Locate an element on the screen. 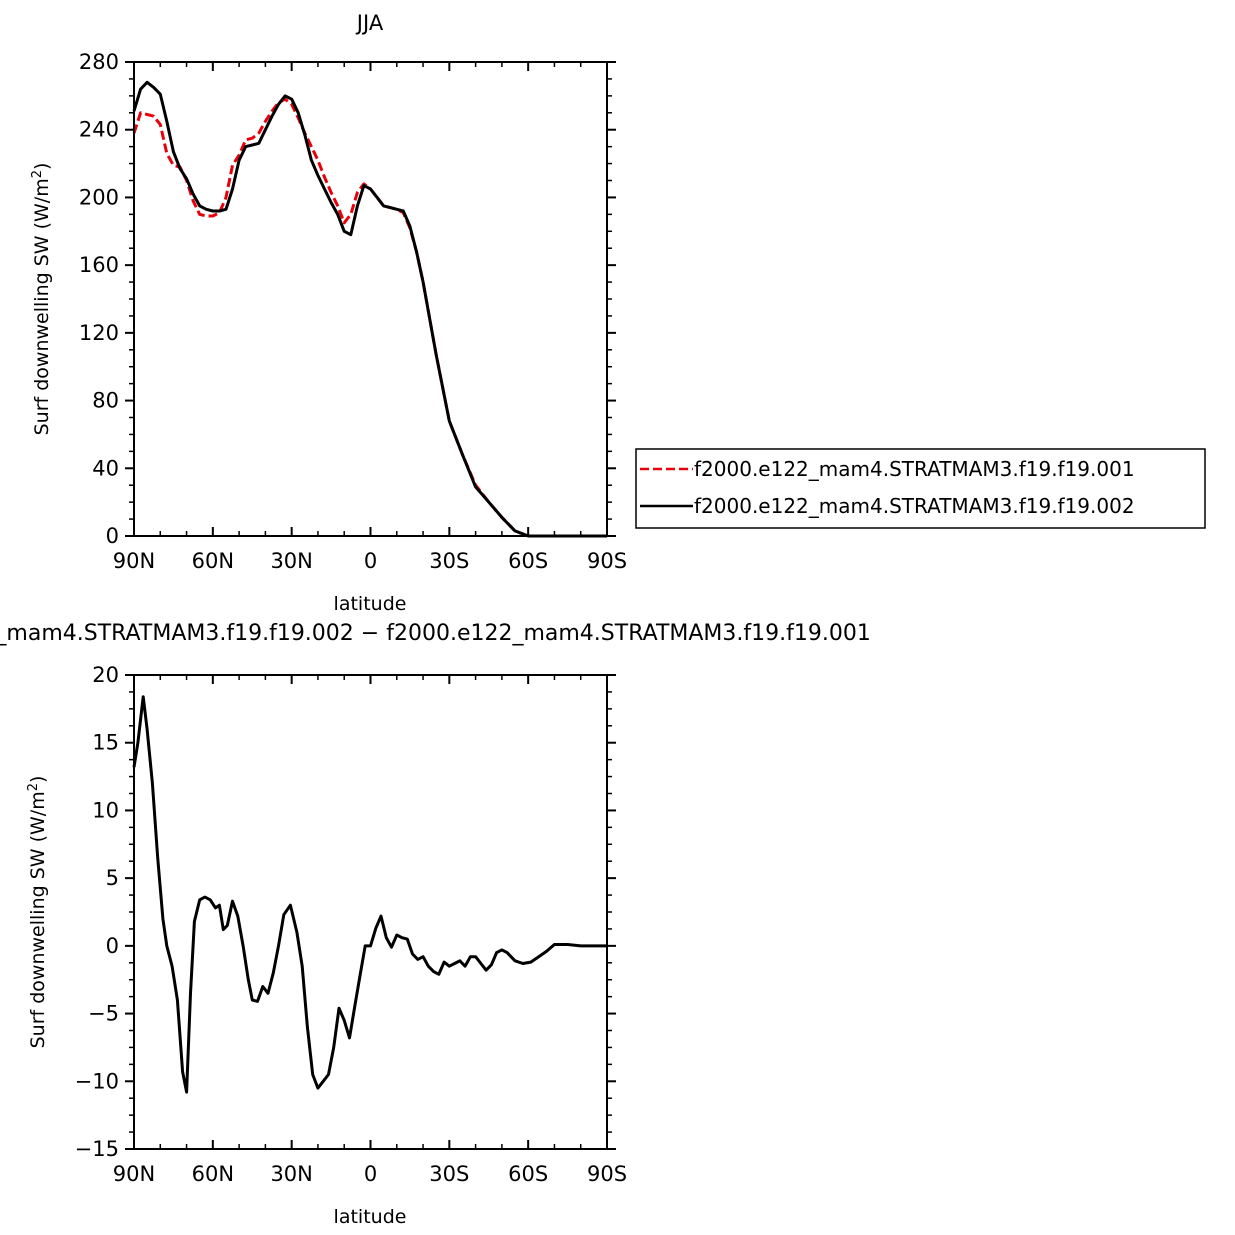 The image size is (1235, 1235). bottom-chart-y-tick-label: −5 is located at coordinates (103, 1014).